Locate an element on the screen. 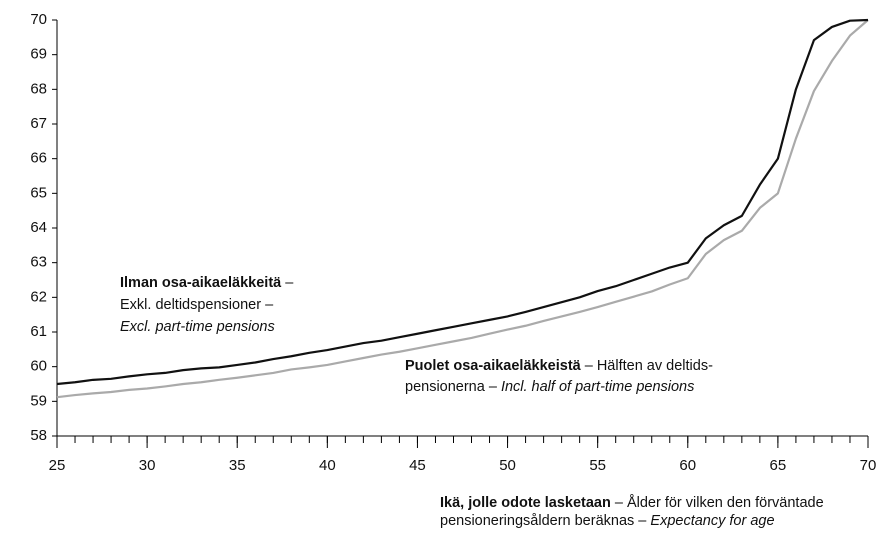  x-tick-label: 65 is located at coordinates (778, 465).